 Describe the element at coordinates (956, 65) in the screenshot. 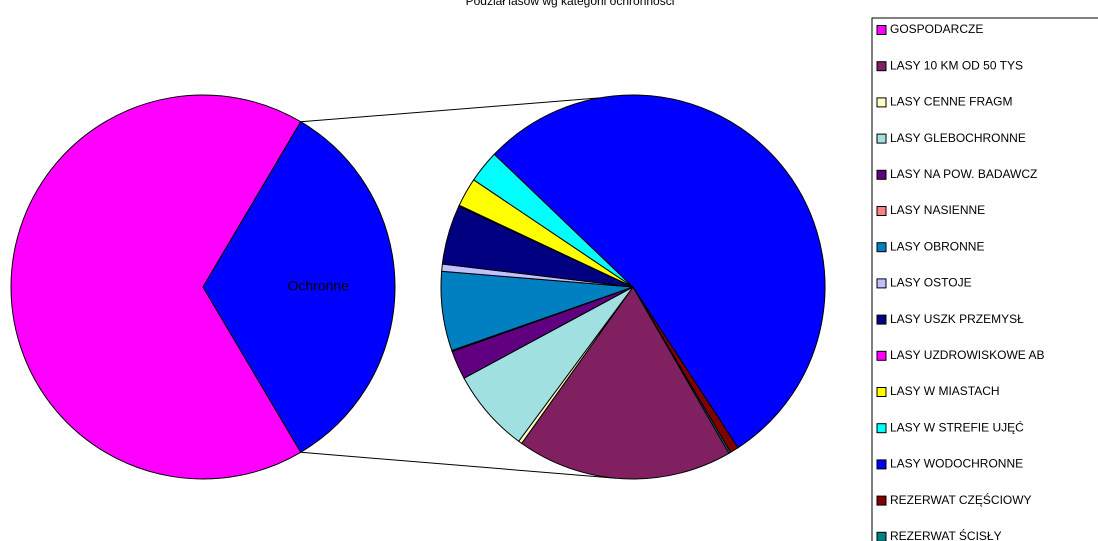

I see `legend-label: LASY 10 KM OD 50 TYS` at that location.